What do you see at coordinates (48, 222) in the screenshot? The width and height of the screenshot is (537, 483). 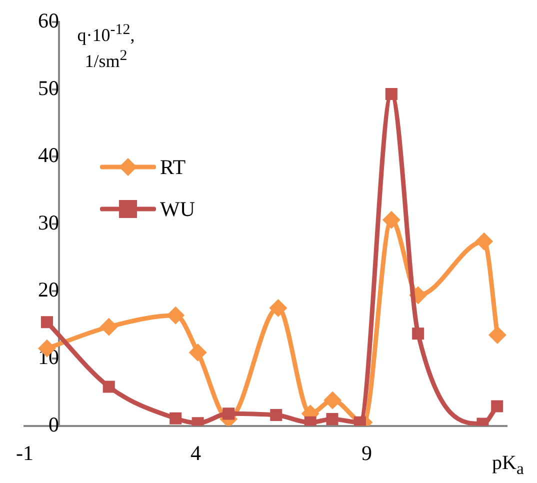 I see `y-tick-label: 30` at bounding box center [48, 222].